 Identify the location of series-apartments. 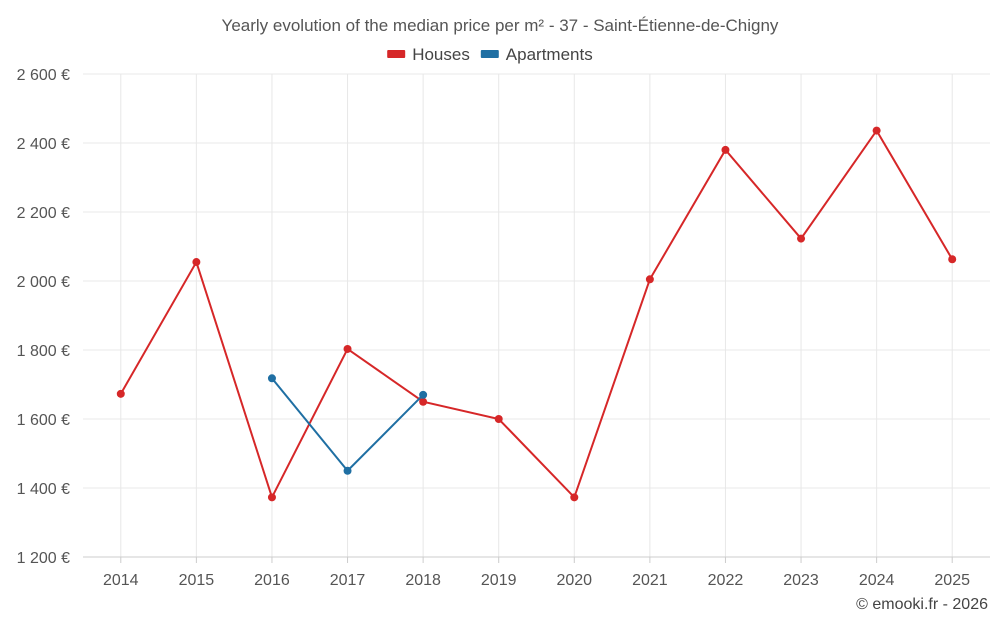
(347, 424).